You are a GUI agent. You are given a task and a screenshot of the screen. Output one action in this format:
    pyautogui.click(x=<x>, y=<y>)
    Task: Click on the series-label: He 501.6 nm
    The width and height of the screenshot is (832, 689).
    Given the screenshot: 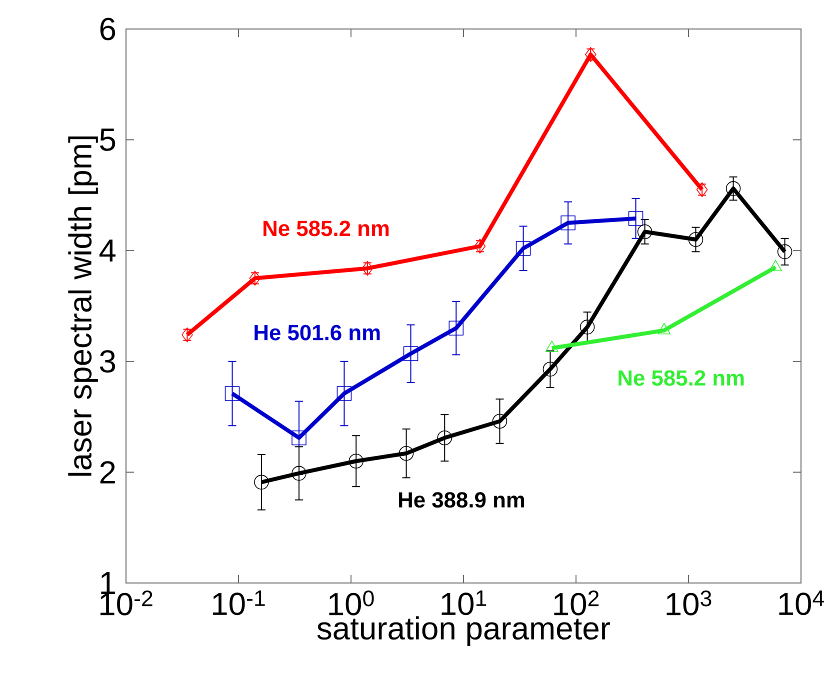 What is the action you would take?
    pyautogui.click(x=317, y=332)
    